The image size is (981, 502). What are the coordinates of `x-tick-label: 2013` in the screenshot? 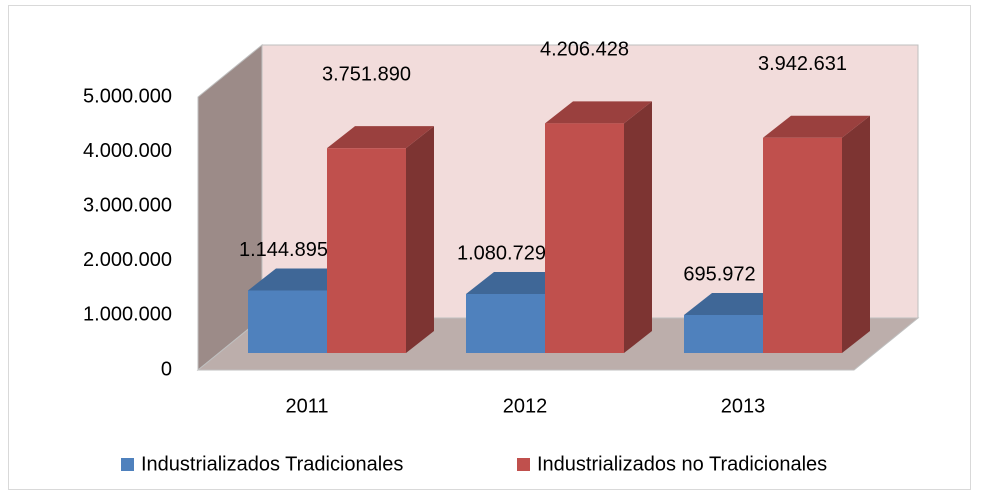 It's located at (743, 406).